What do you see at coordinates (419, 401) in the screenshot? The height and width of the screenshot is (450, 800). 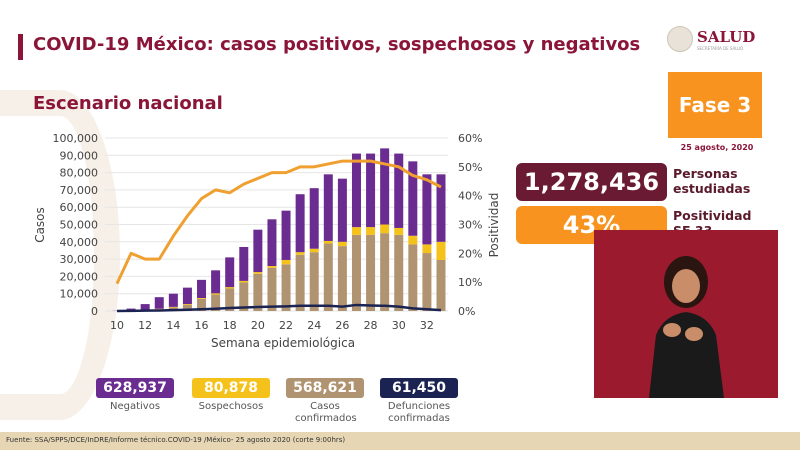 I see `legend-defunciones: 61,450 Defunciones confirmadas` at bounding box center [419, 401].